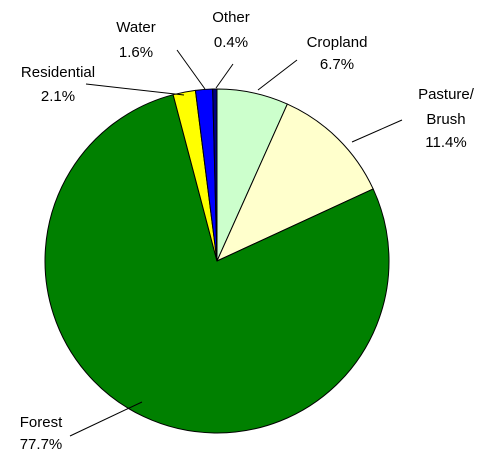 The image size is (488, 459). What do you see at coordinates (277, 75) in the screenshot?
I see `leader-line-cropland` at bounding box center [277, 75].